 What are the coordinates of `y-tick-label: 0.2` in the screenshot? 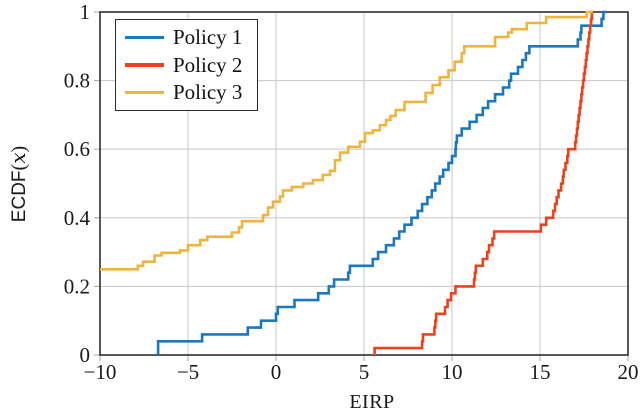 It's located at (77, 286).